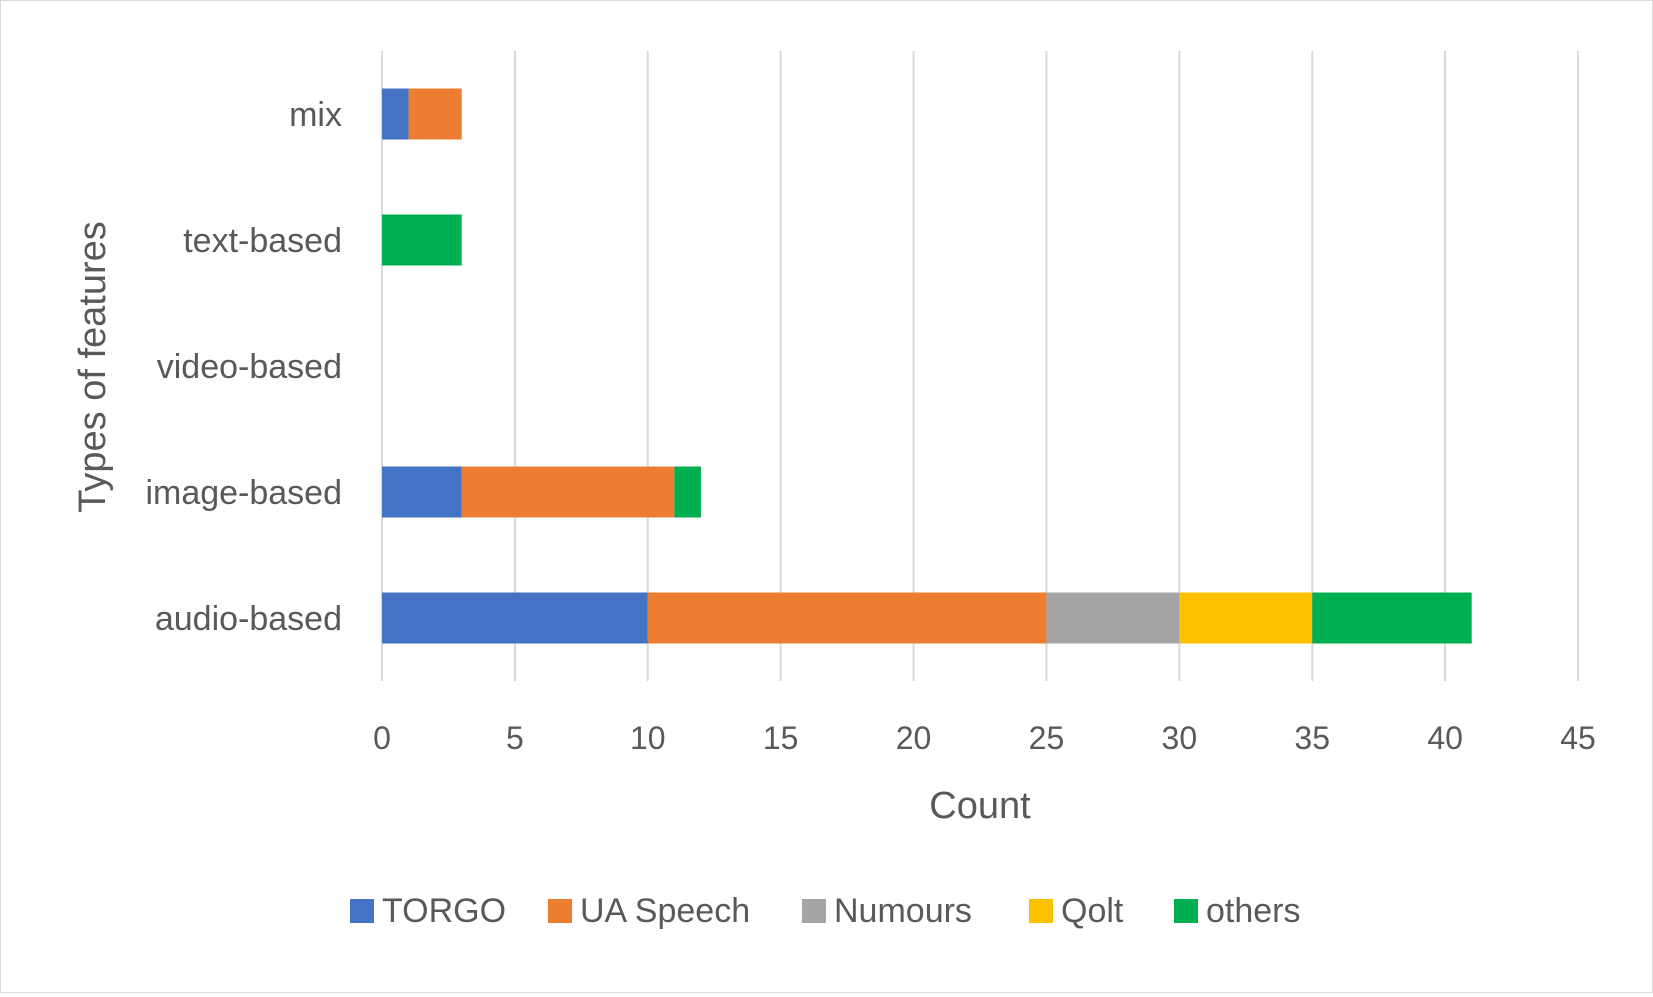  I want to click on x-tick-label: 20, so click(914, 738).